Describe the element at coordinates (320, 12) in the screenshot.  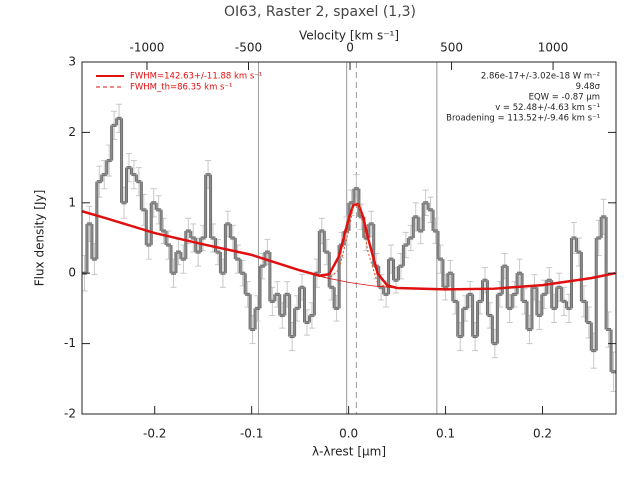
I see `chart-title: OI63, Raster 2, spaxel (1,3)` at that location.